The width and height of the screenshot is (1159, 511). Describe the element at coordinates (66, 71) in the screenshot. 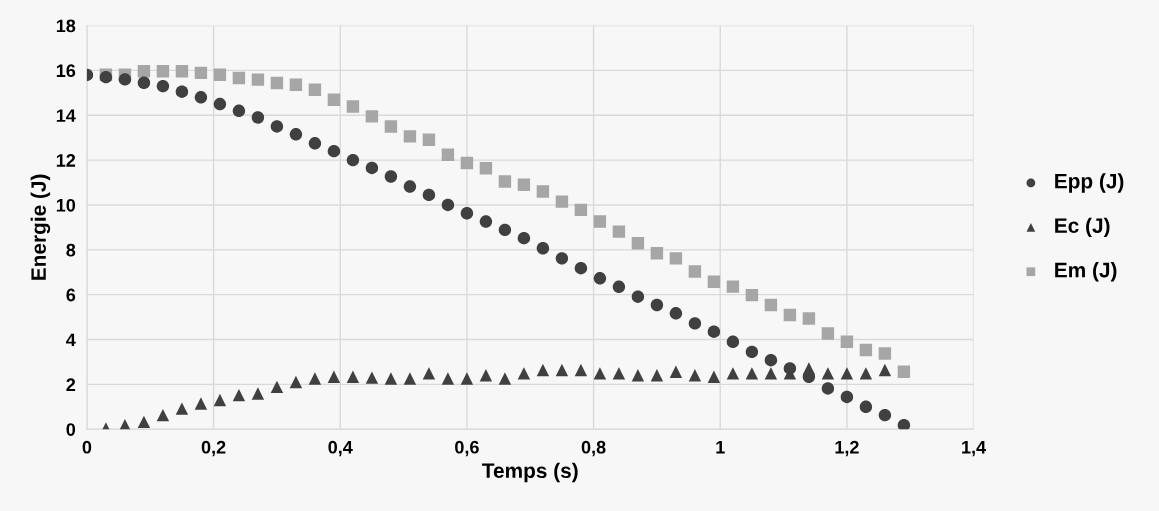

I see `y-tick-label: 16` at that location.